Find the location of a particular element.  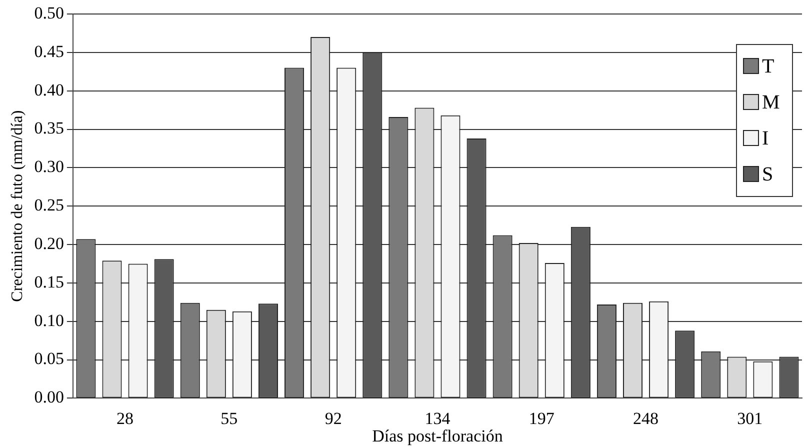

y-tick-label: 0.20 is located at coordinates (49, 243).